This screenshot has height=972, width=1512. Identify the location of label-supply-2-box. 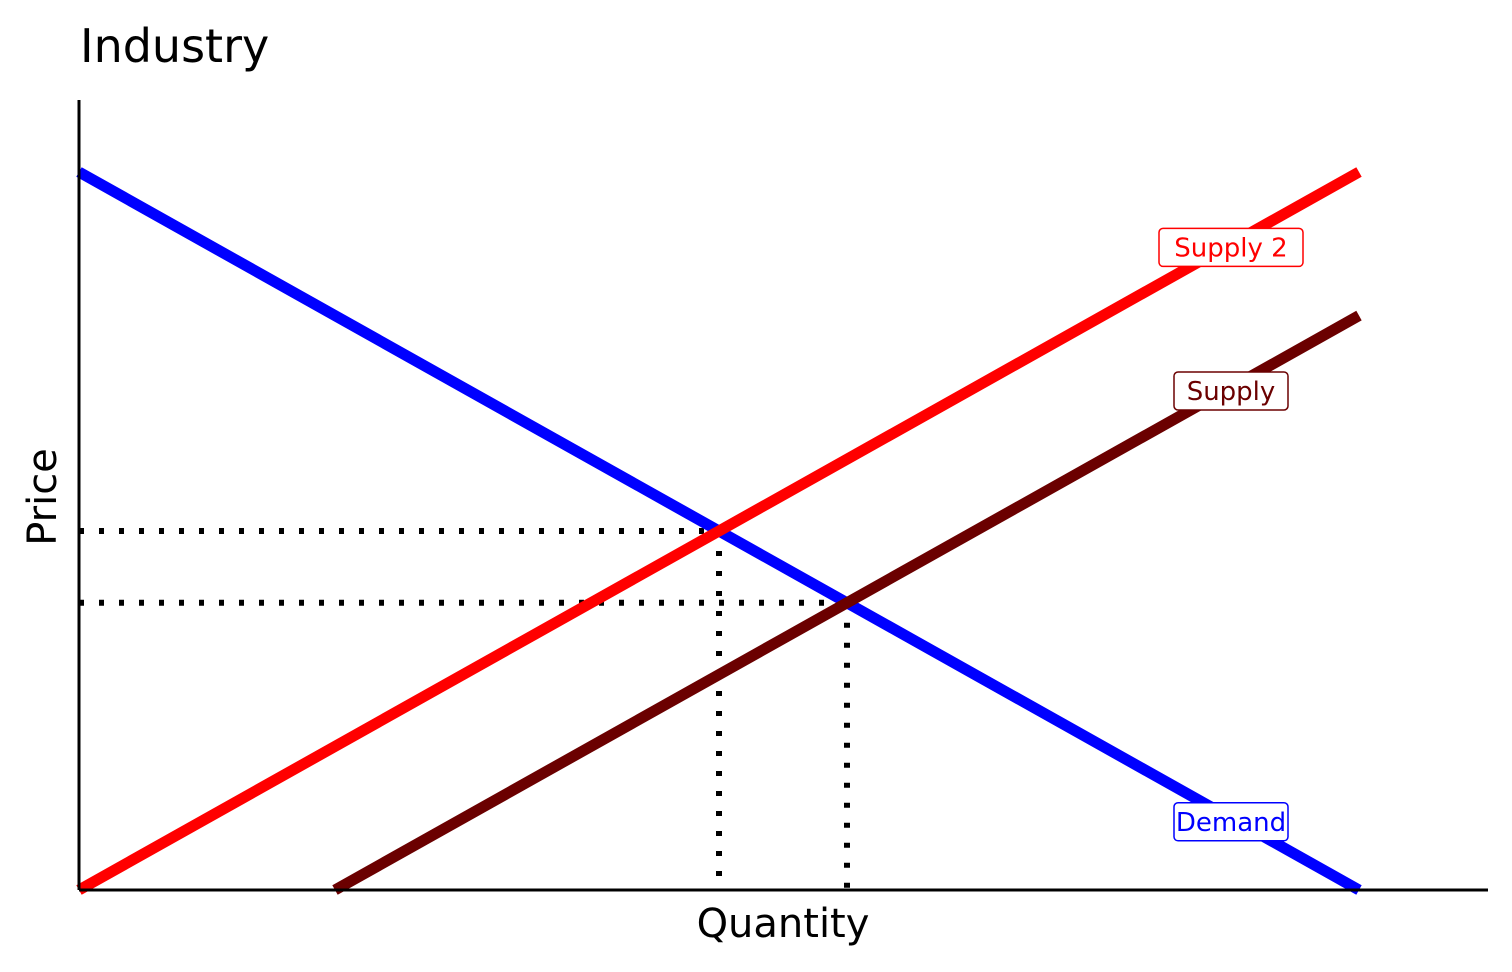
(1231, 247).